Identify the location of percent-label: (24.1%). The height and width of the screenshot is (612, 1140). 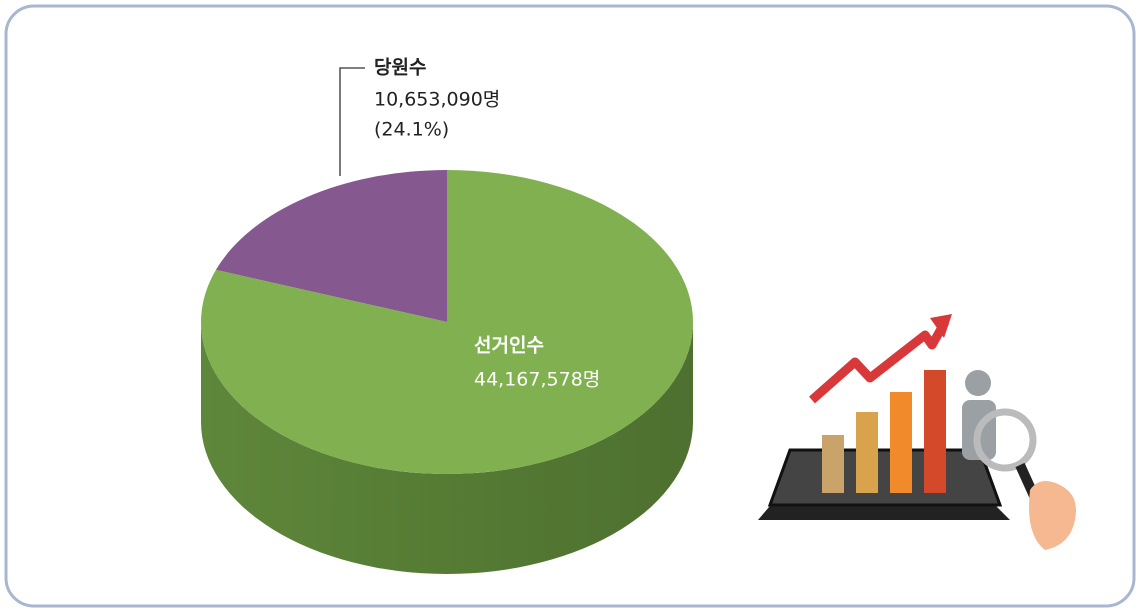
(411, 130).